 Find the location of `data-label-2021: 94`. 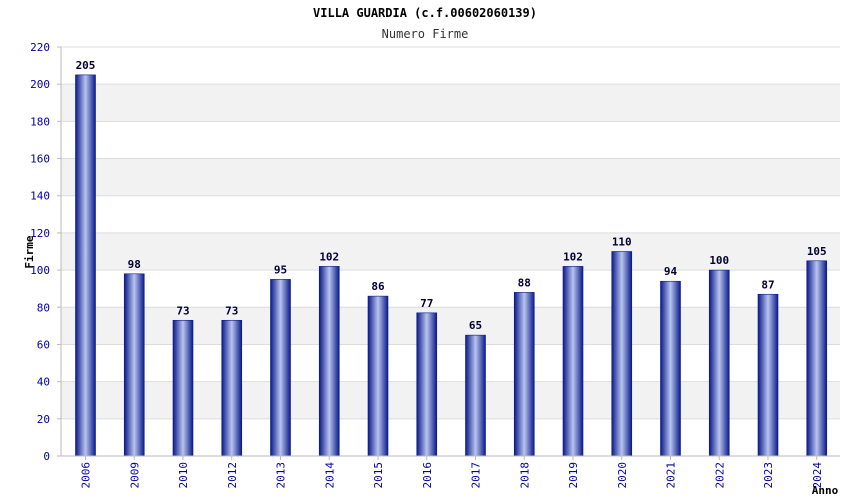

data-label-2021: 94 is located at coordinates (671, 271).